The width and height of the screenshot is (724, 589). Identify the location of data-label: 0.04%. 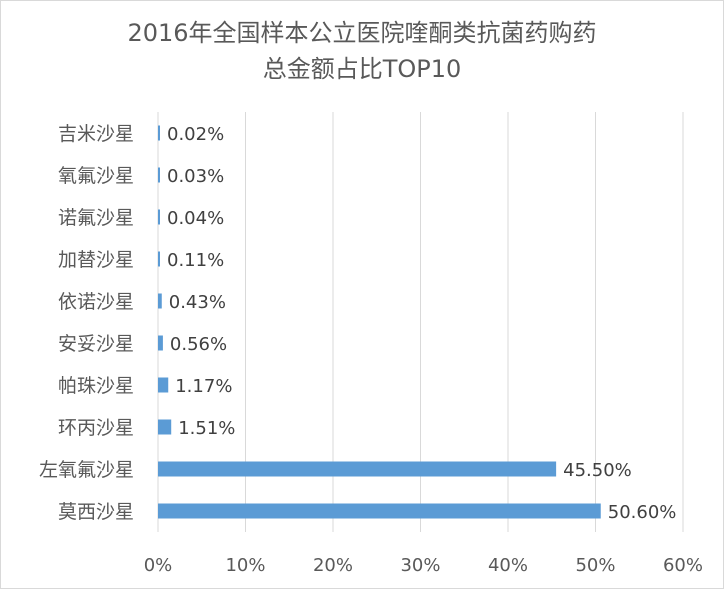
(195, 218).